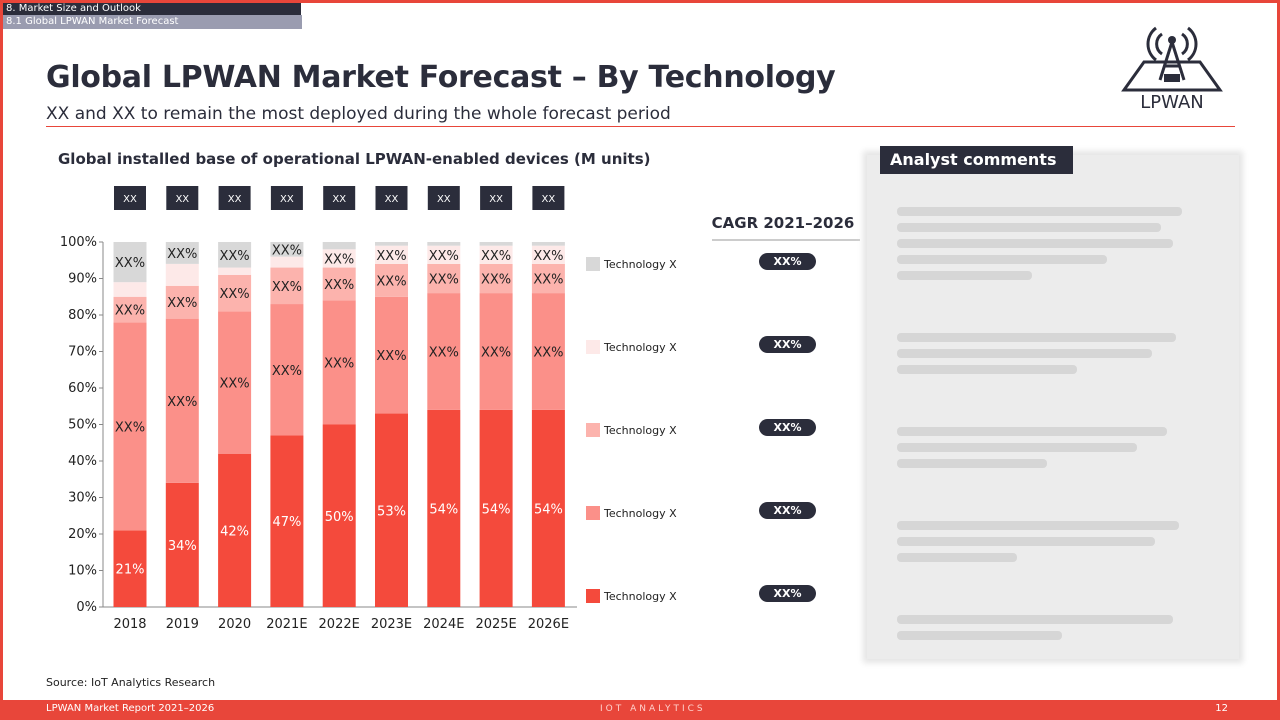  I want to click on x-tick-label: 2024E, so click(443, 624).